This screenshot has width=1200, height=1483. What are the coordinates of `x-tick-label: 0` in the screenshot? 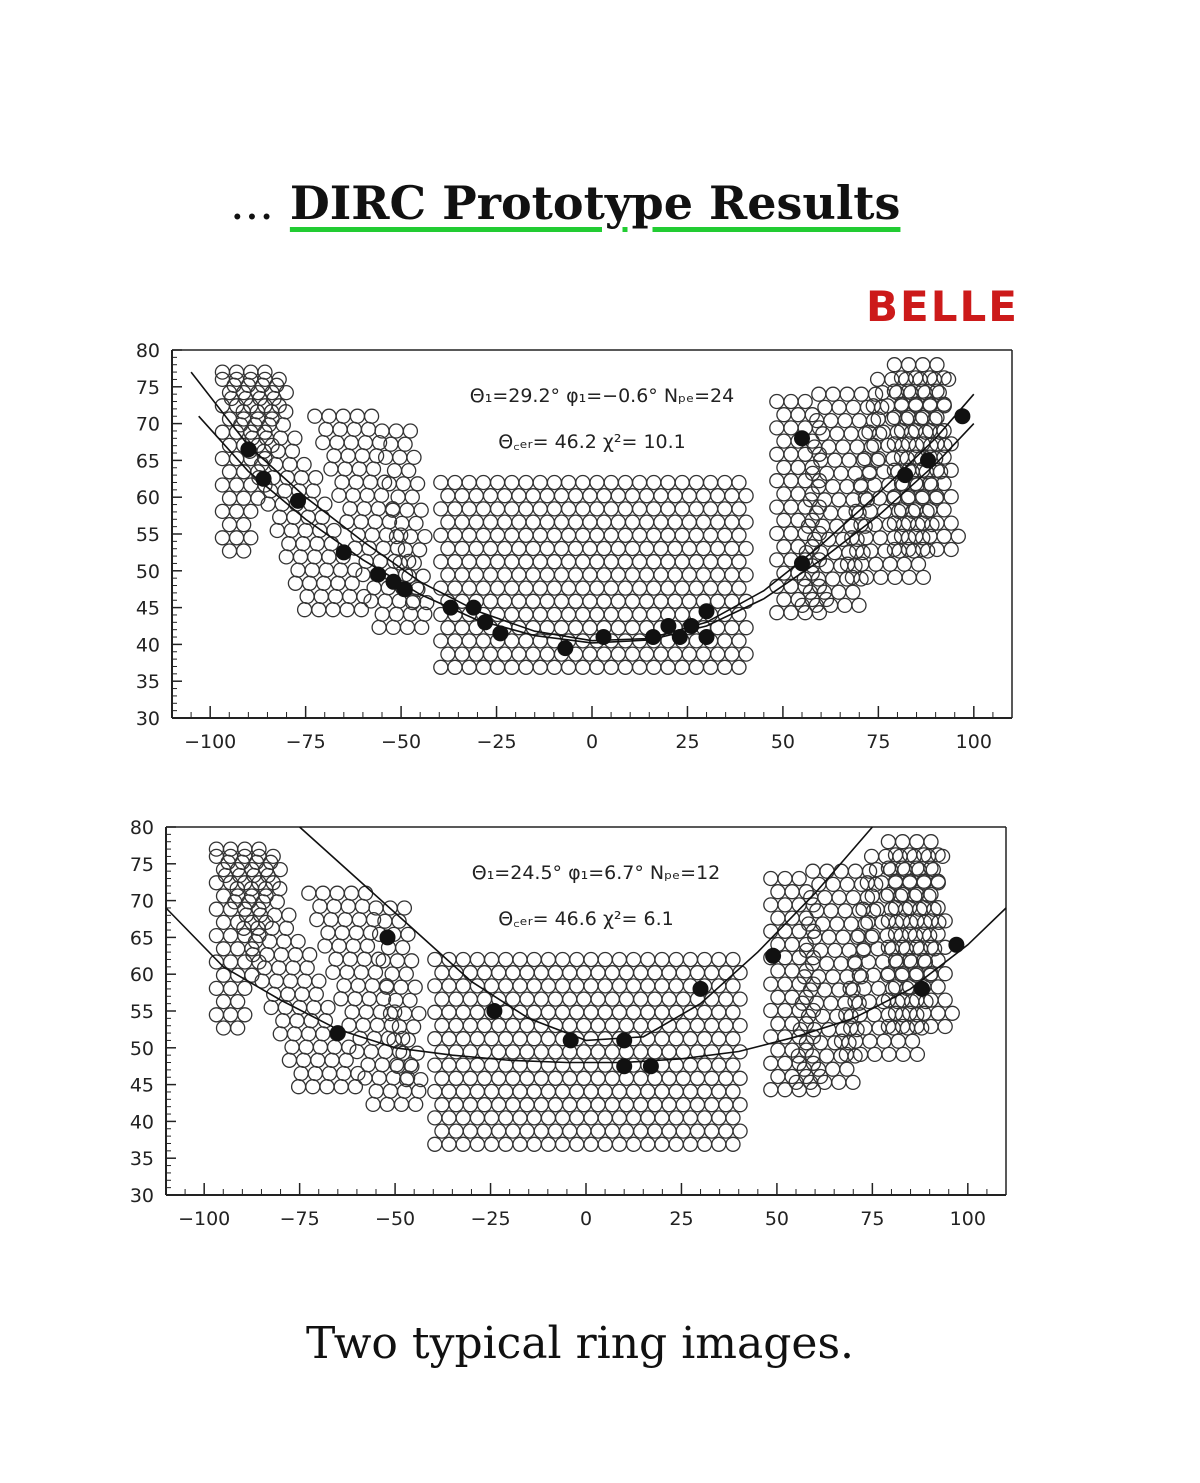 It's located at (586, 1219).